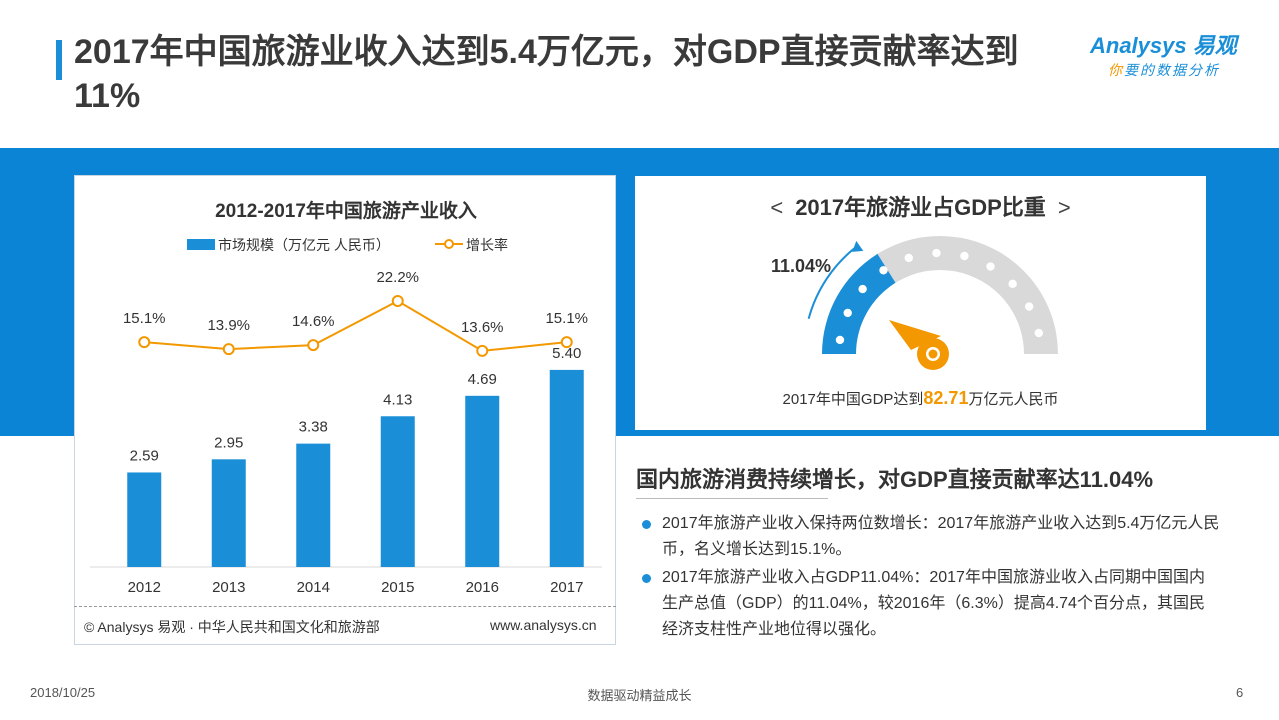  Describe the element at coordinates (801, 266) in the screenshot. I see `gdp-share-percent: 11.04%` at that location.